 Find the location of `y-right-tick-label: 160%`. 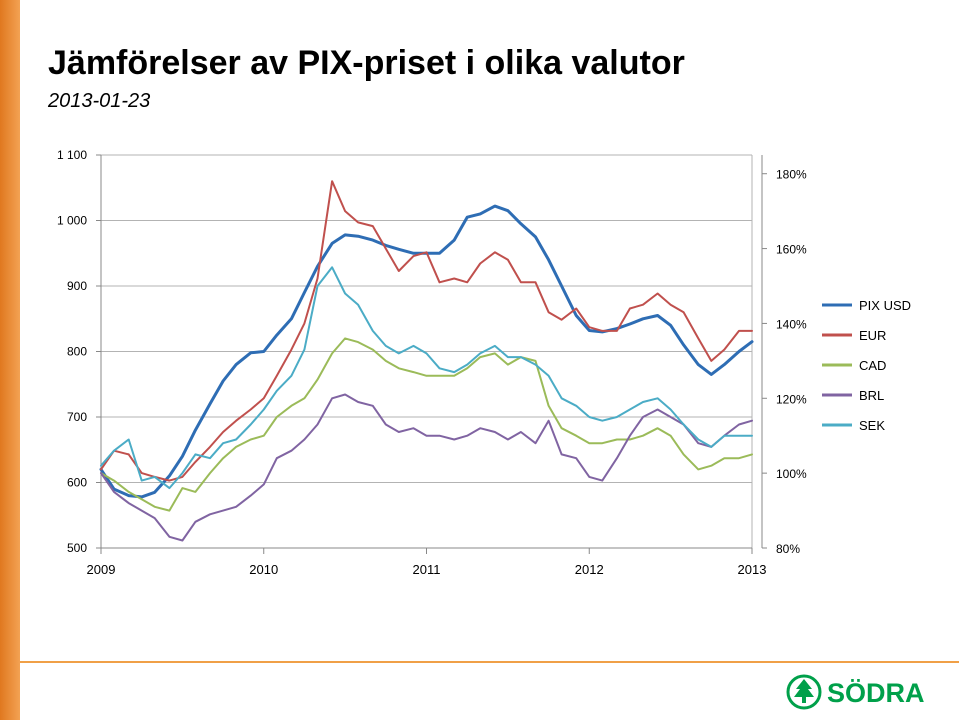

y-right-tick-label: 160% is located at coordinates (791, 250).